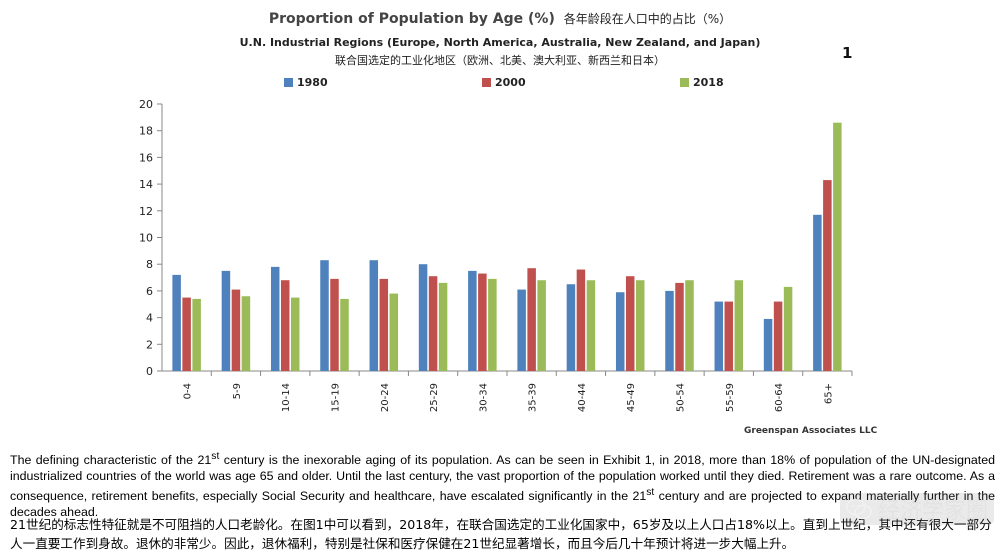 The width and height of the screenshot is (1000, 555). Describe the element at coordinates (582, 397) in the screenshot. I see `x-tick-label: 40-44` at that location.